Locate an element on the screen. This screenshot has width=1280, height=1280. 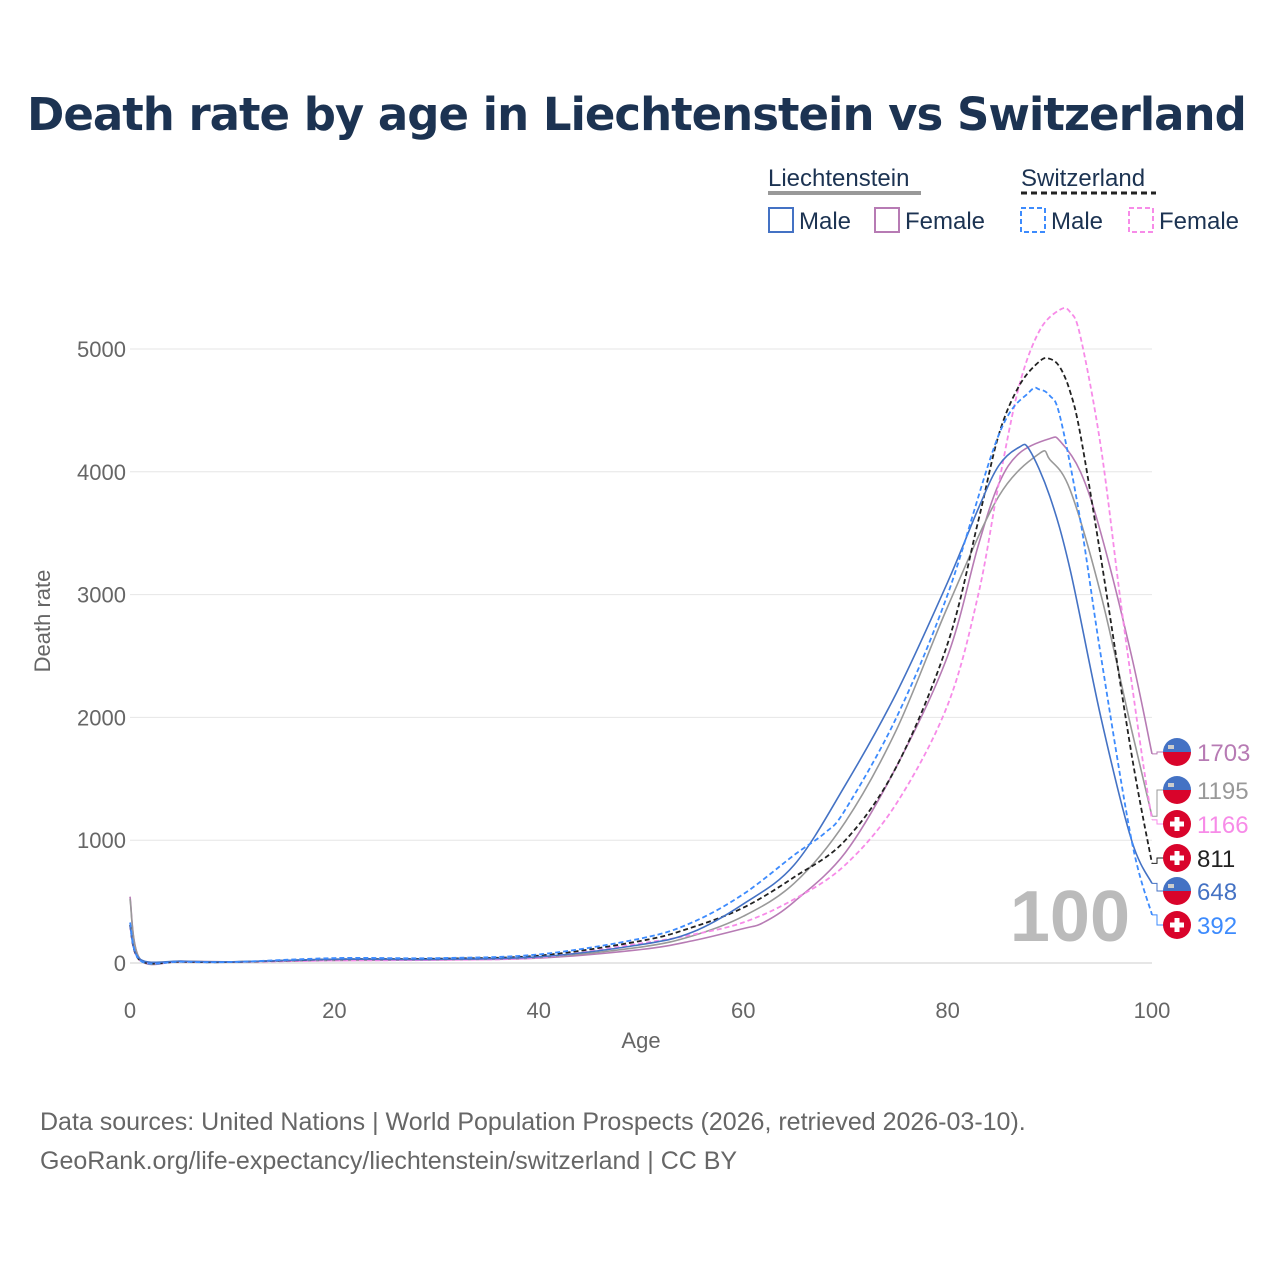
end-value-label: 1703 is located at coordinates (1223, 753).